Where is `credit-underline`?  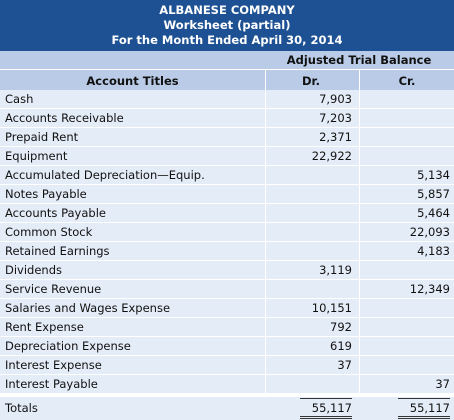 credit-underline is located at coordinates (424, 398).